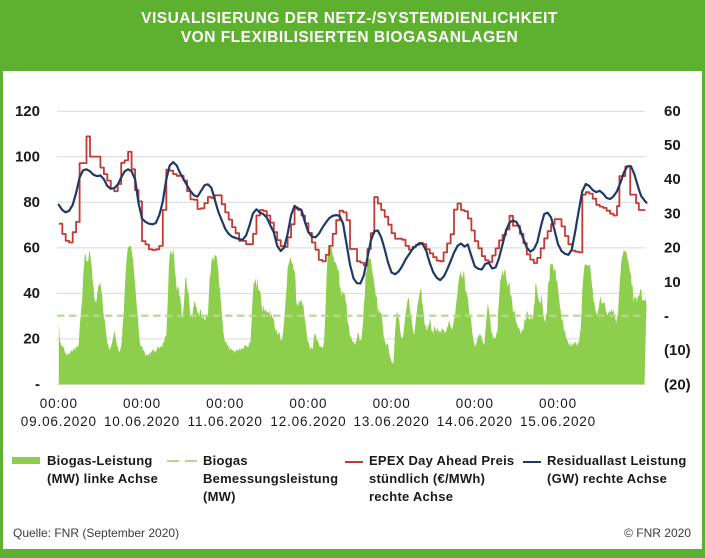 The width and height of the screenshot is (705, 558). What do you see at coordinates (392, 421) in the screenshot?
I see `svg-text: 13.06.2020` at bounding box center [392, 421].